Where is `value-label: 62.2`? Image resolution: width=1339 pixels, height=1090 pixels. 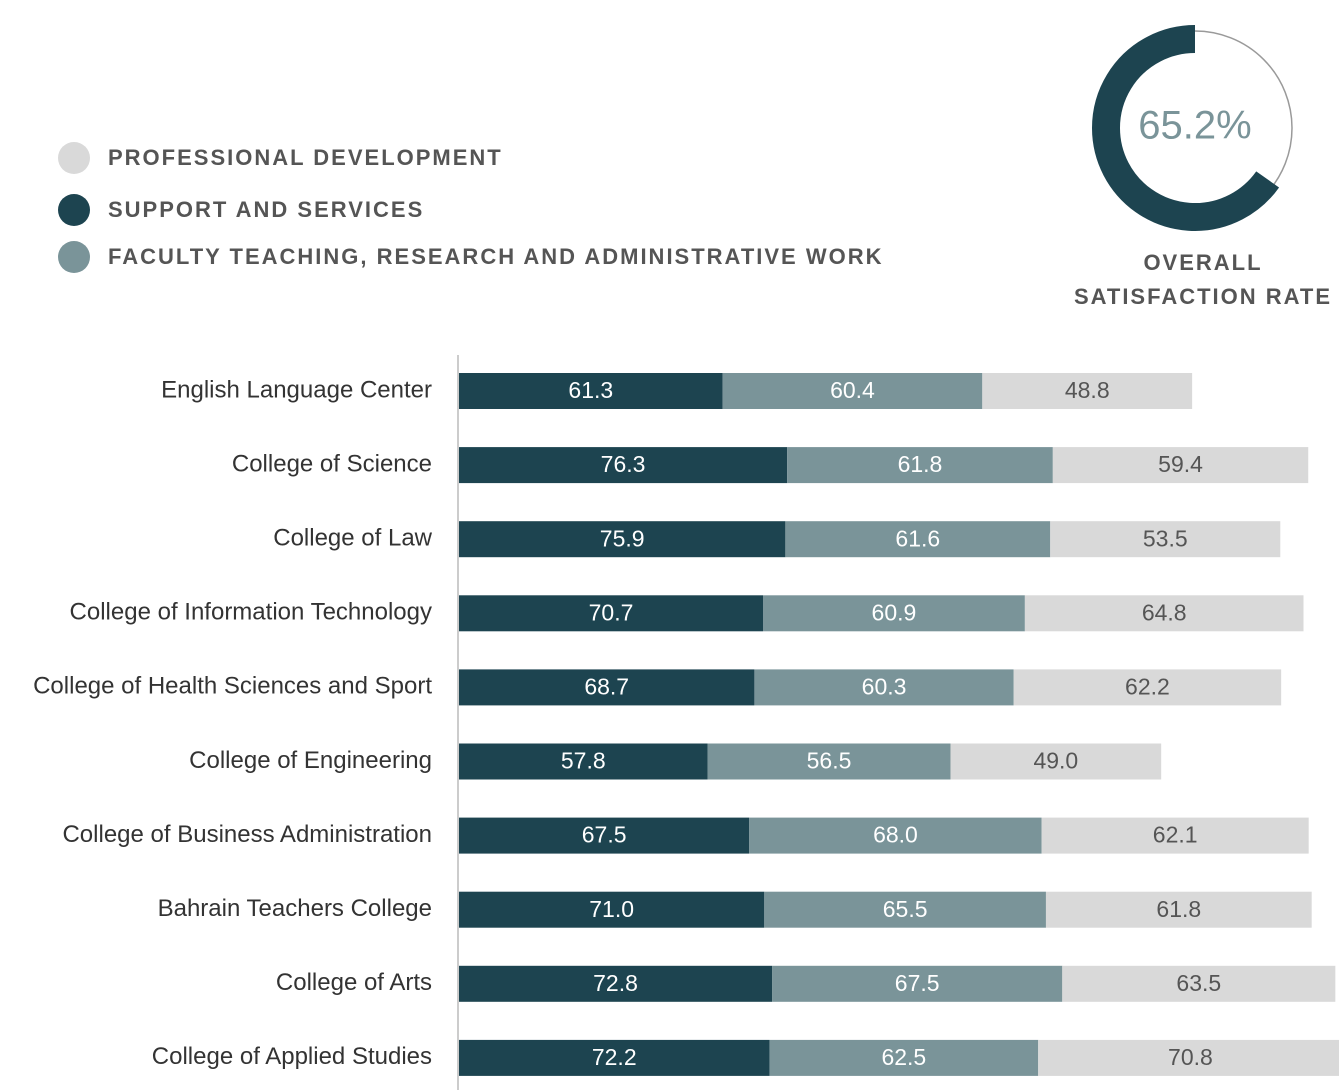 value-label: 62.2 is located at coordinates (1147, 686).